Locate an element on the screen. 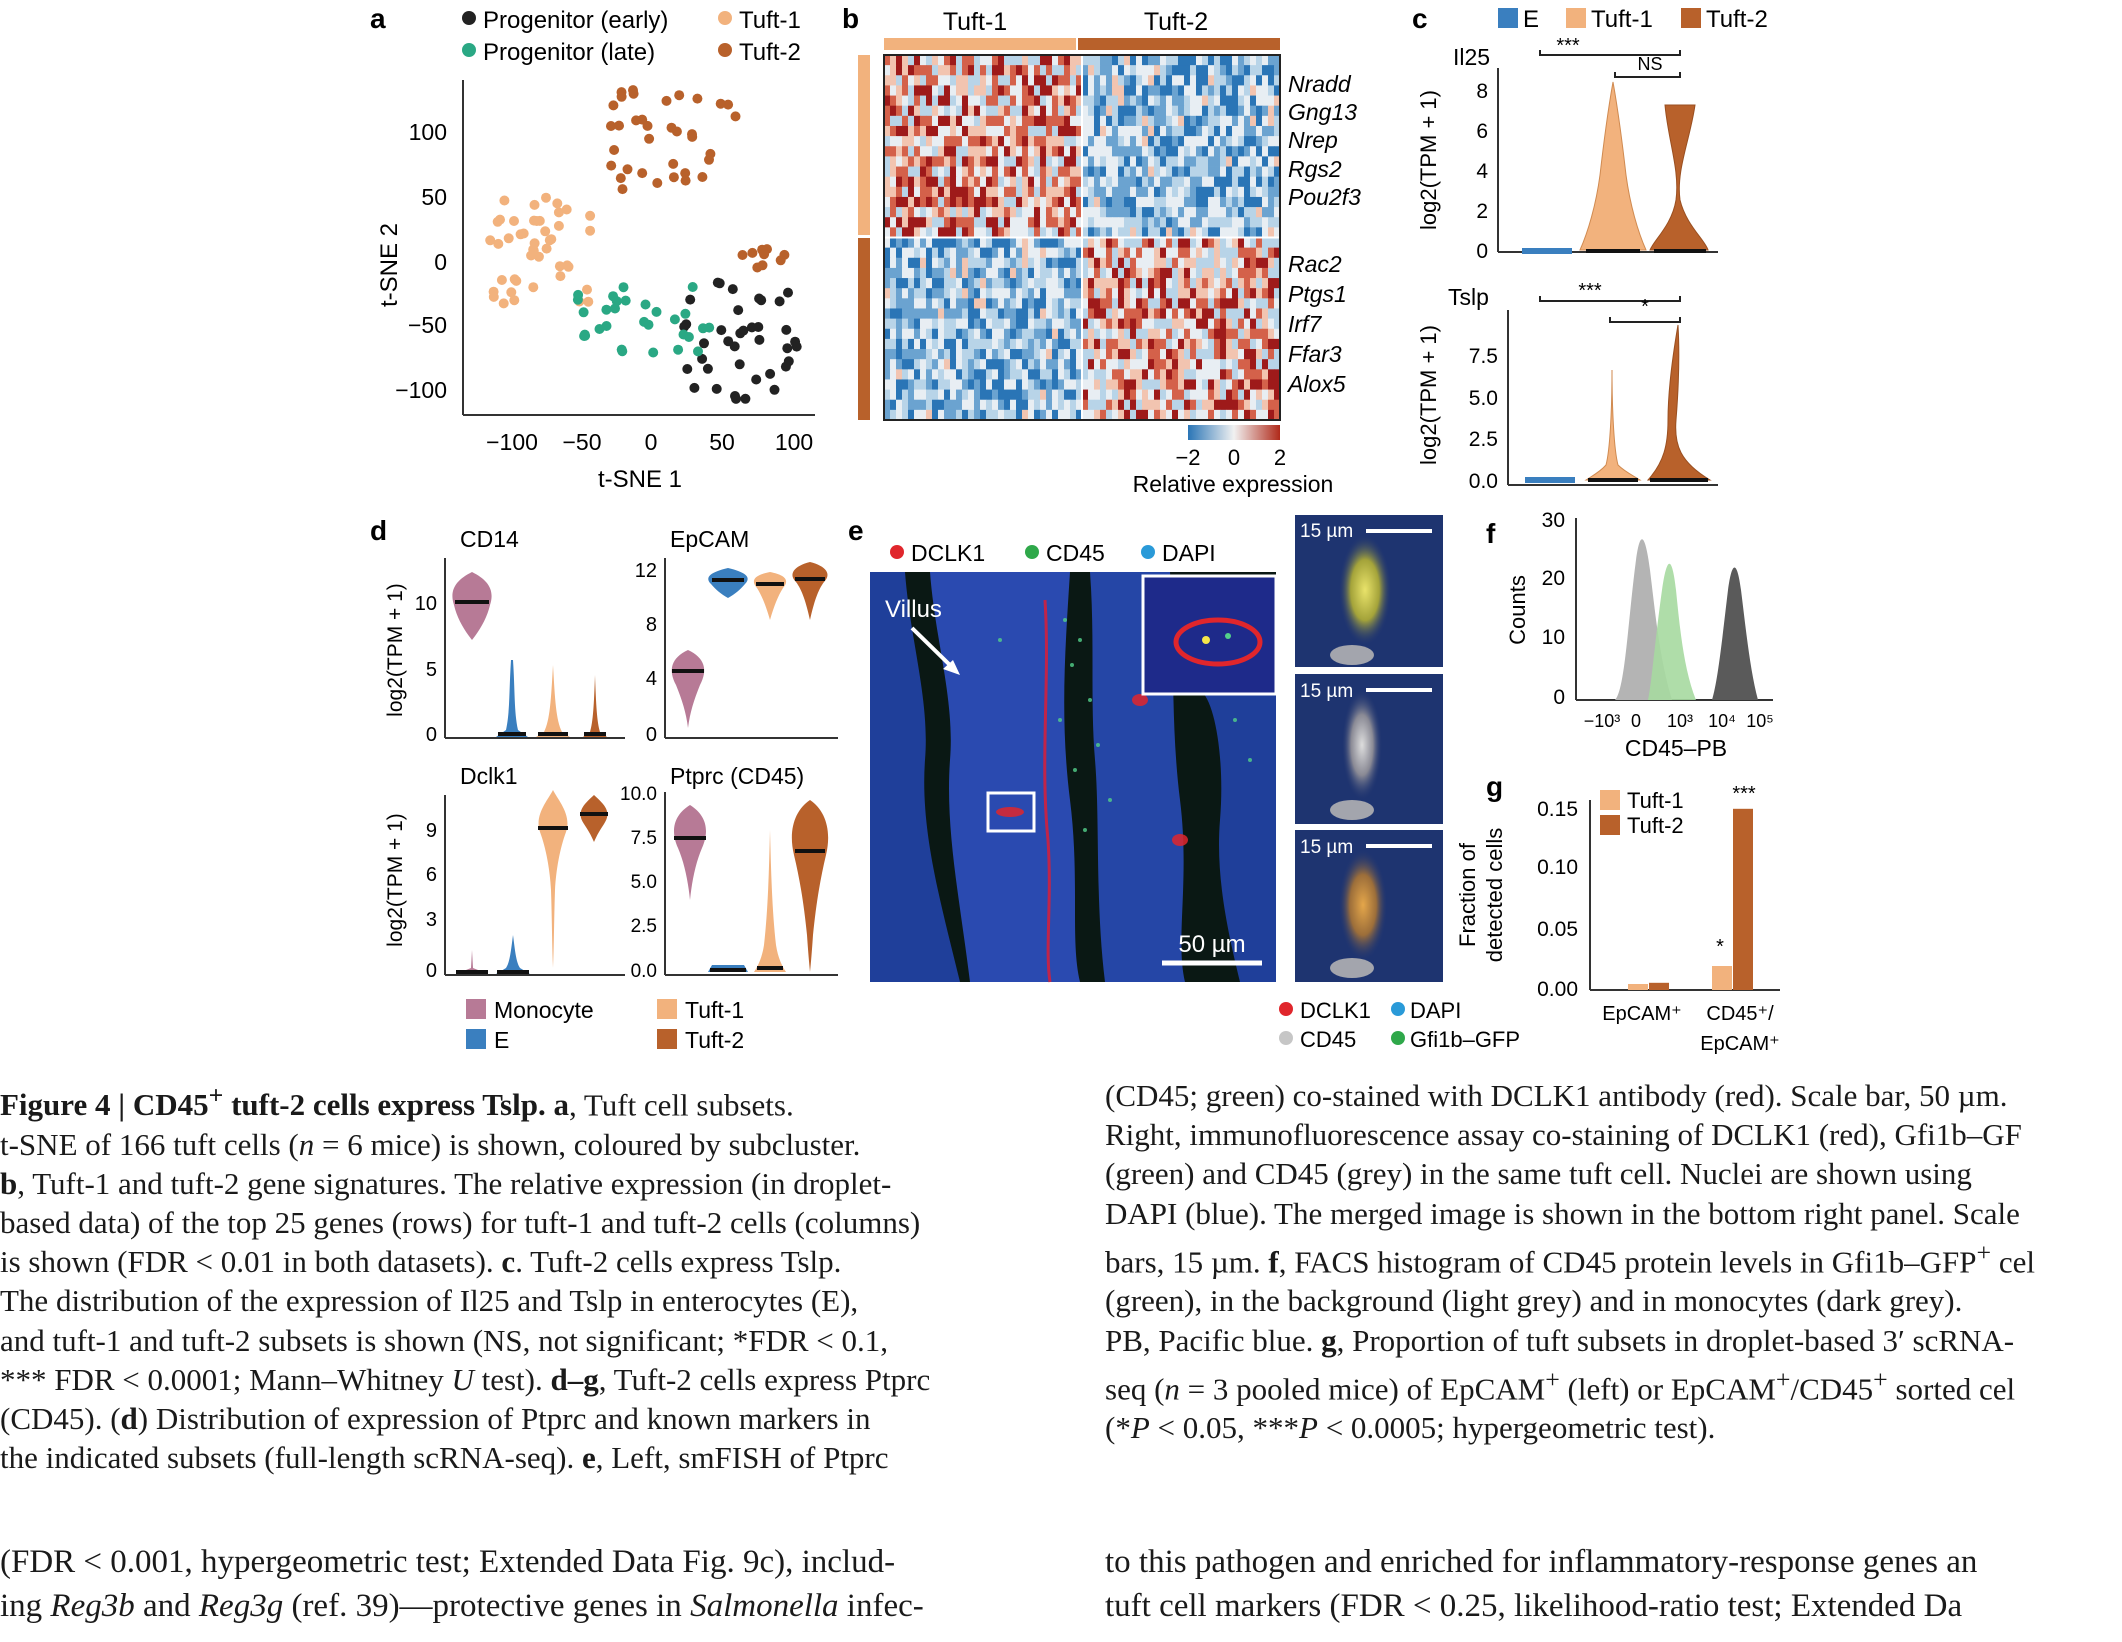 Image resolution: width=2122 pixels, height=1642 pixels. y-tick: 0 is located at coordinates (440, 262).